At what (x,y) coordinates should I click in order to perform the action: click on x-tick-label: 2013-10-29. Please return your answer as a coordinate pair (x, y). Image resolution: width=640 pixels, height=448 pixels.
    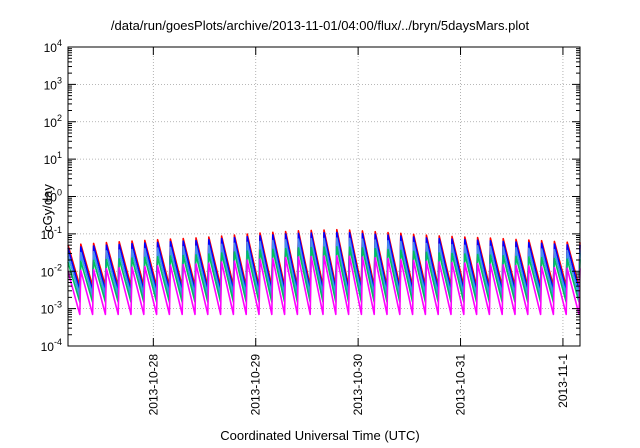
    Looking at the image, I should click on (256, 385).